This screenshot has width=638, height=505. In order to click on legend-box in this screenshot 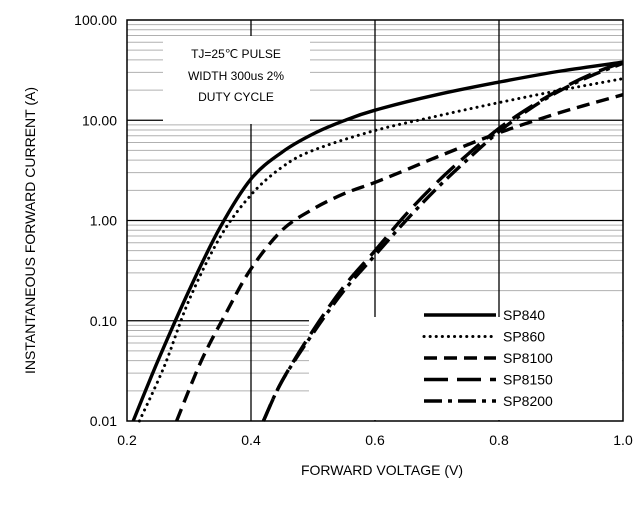, I will do `click(465, 368)`.